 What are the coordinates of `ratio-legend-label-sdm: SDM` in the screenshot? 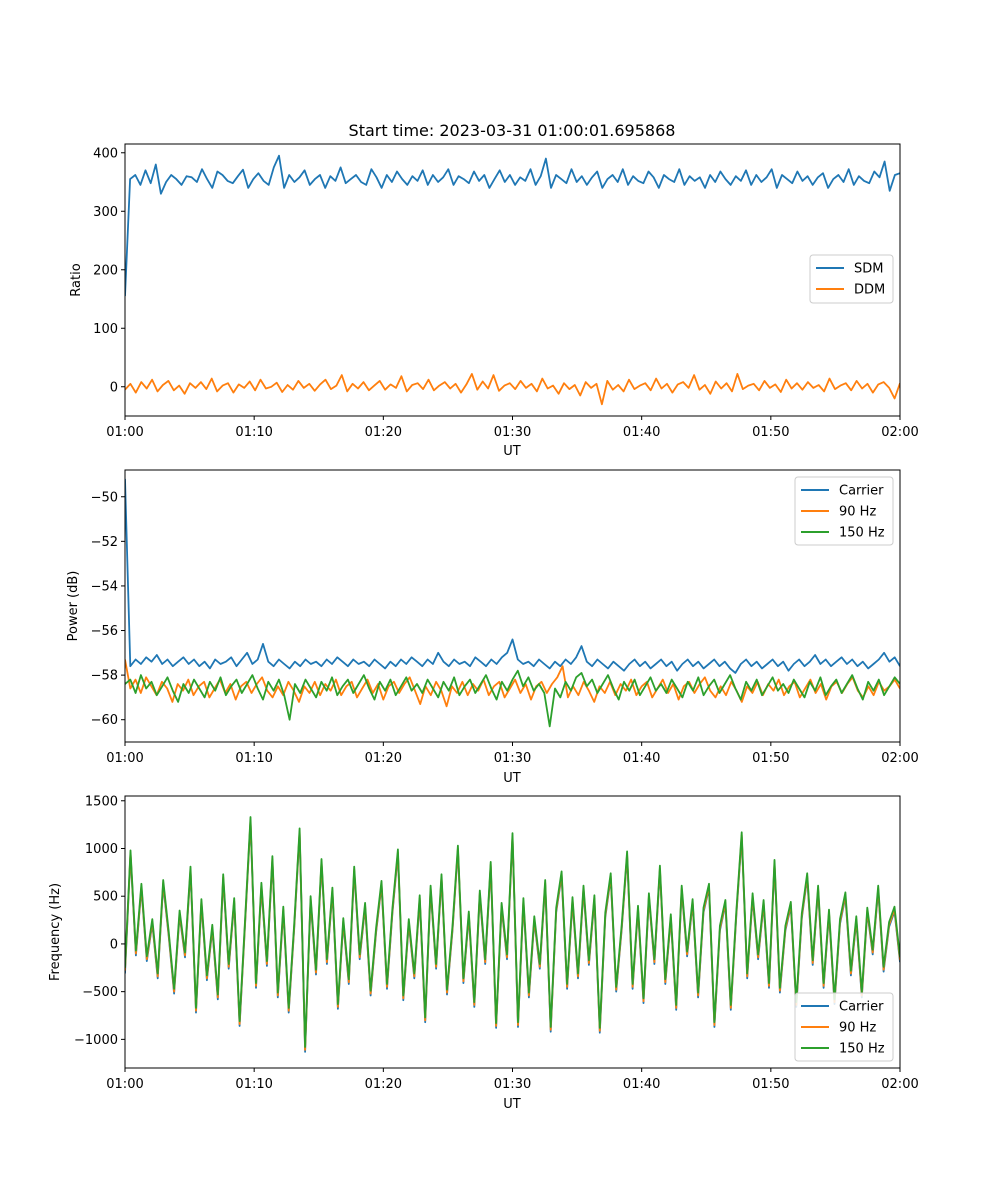 It's located at (868, 269).